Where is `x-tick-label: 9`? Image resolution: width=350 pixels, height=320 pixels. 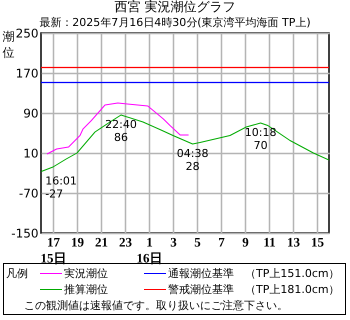 x-tick-label: 9 is located at coordinates (246, 242).